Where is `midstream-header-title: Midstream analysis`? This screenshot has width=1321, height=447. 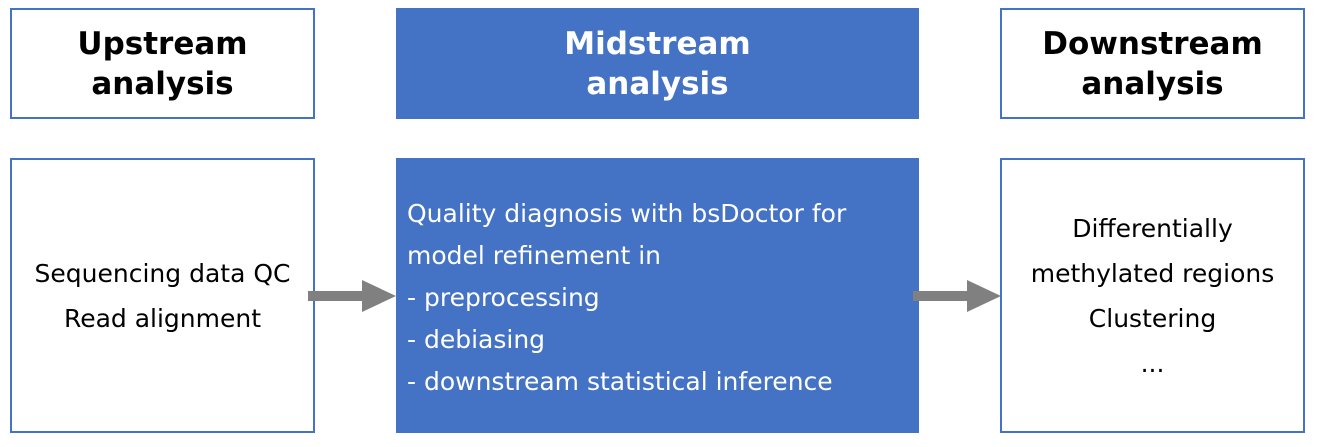
midstream-header-title: Midstream analysis is located at coordinates (657, 64).